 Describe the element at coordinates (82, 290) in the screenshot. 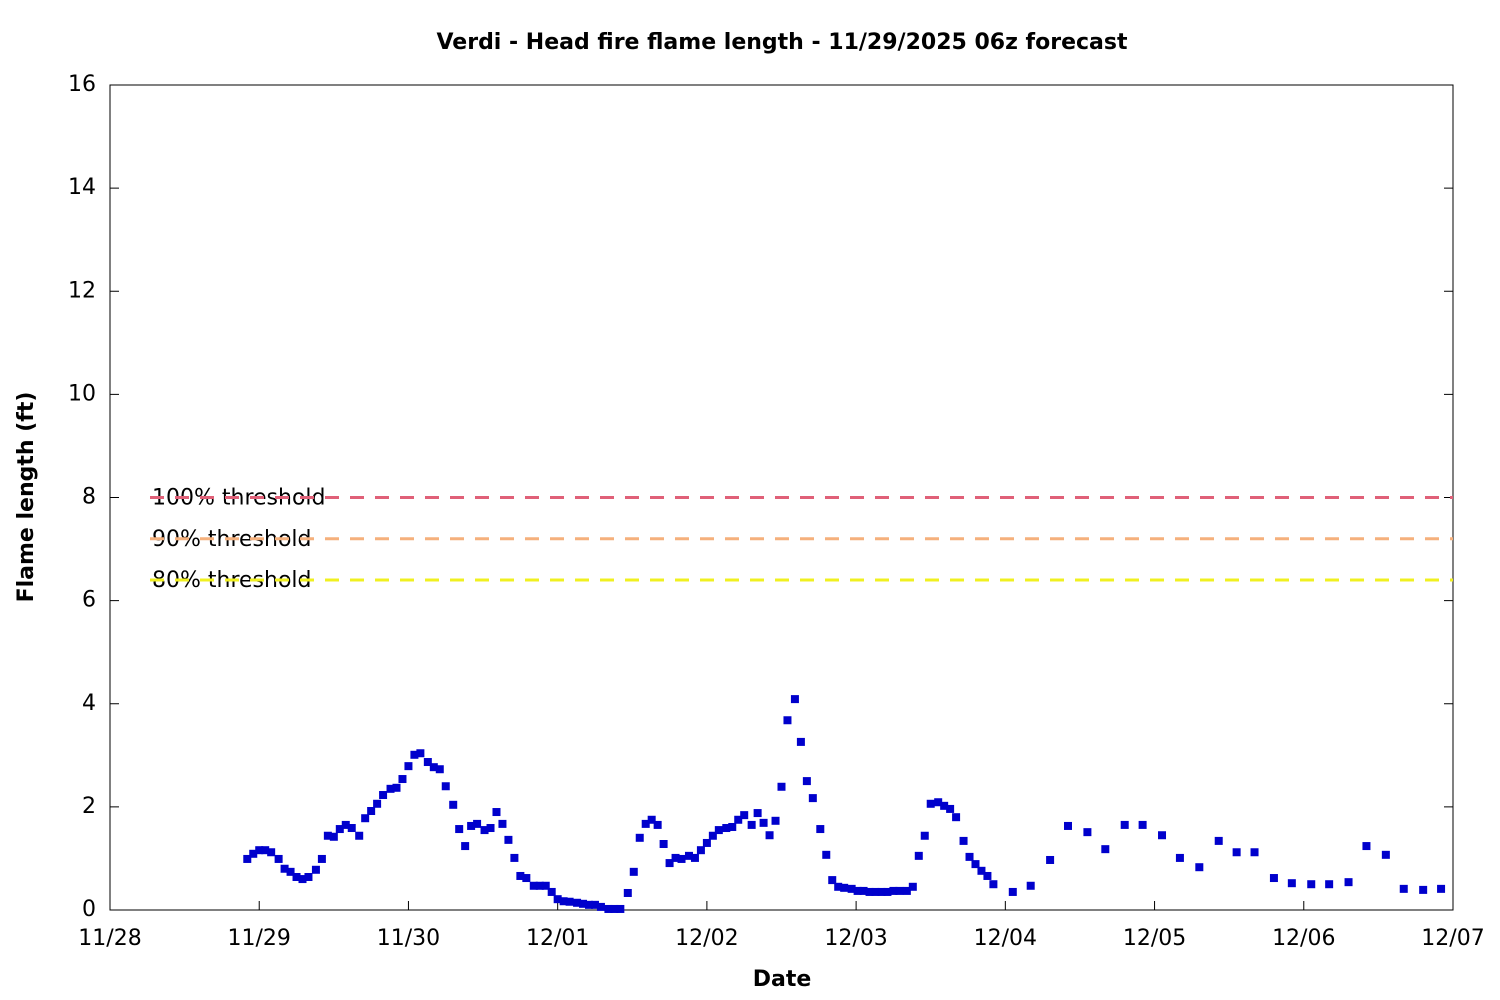

I see `y-tick-label: 12` at that location.